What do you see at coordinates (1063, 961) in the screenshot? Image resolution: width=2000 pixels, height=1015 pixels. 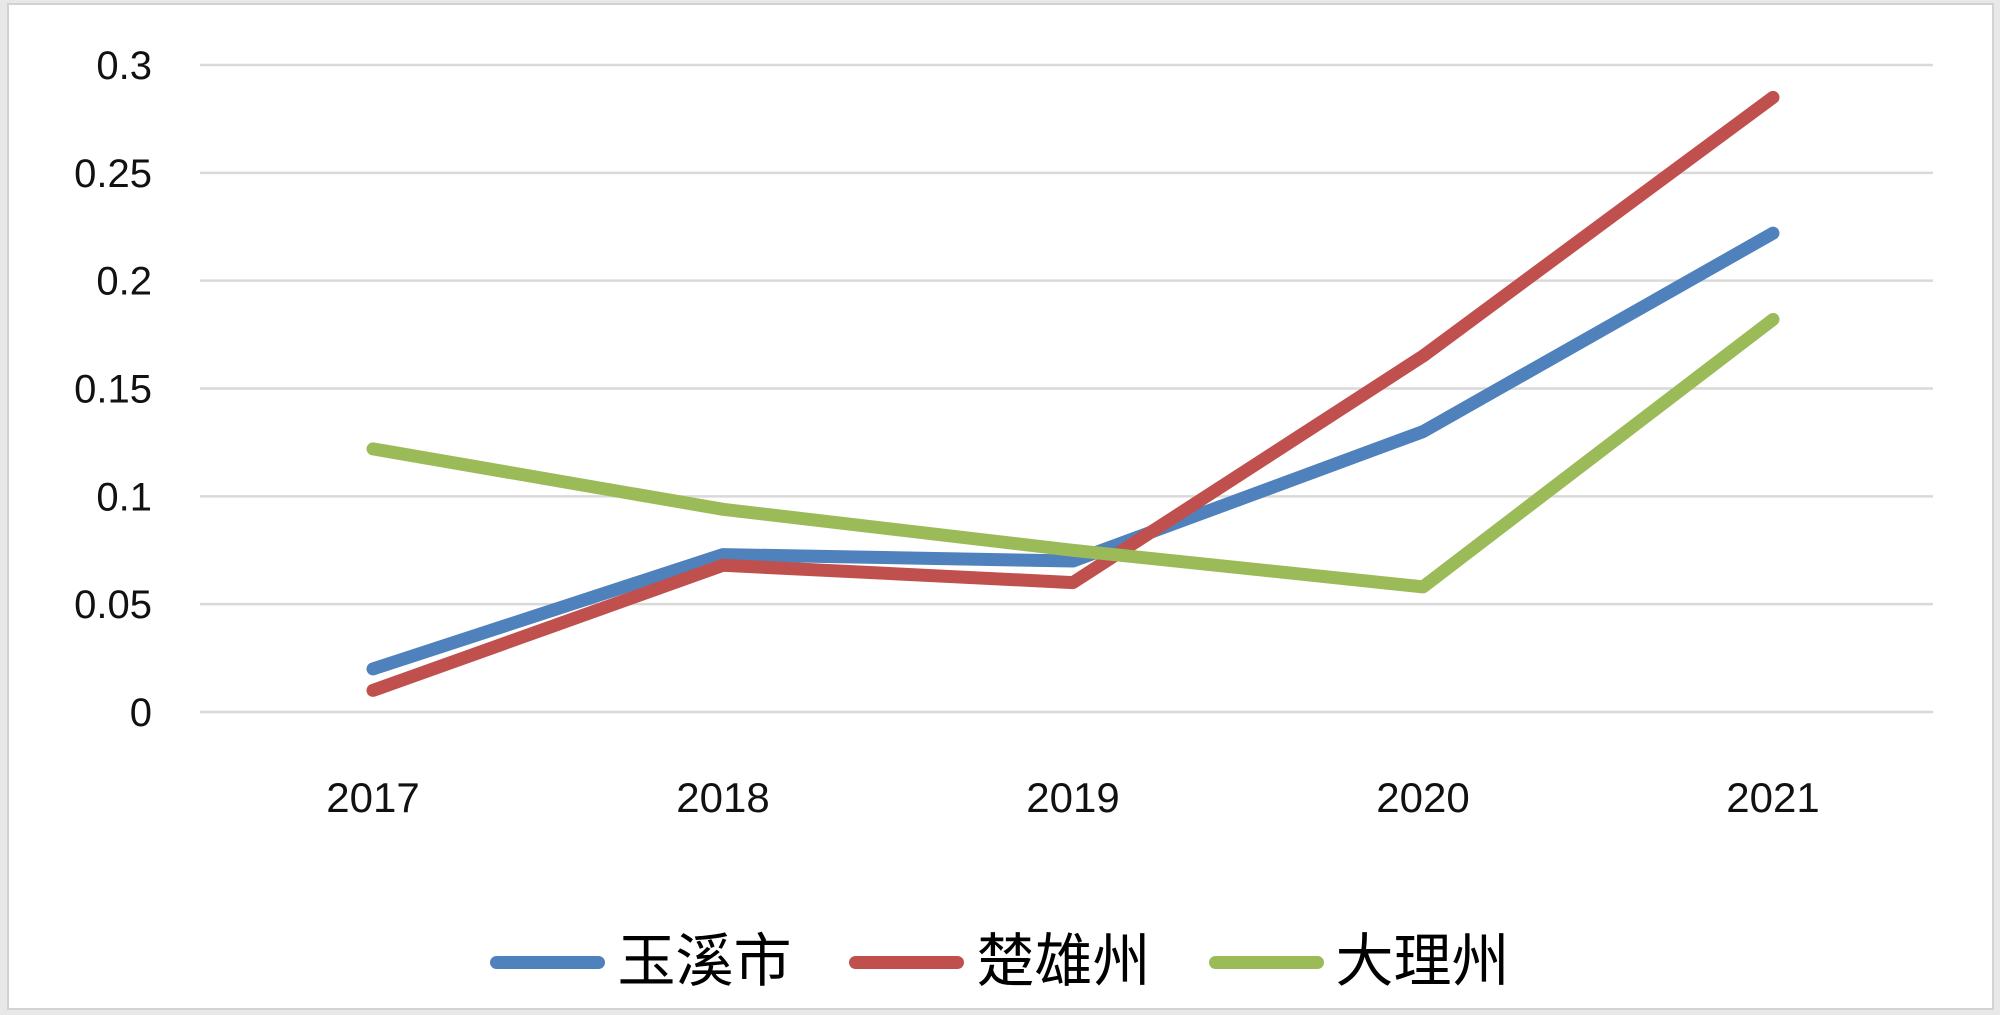 I see `legend-label-series-2: 楚雄州` at bounding box center [1063, 961].